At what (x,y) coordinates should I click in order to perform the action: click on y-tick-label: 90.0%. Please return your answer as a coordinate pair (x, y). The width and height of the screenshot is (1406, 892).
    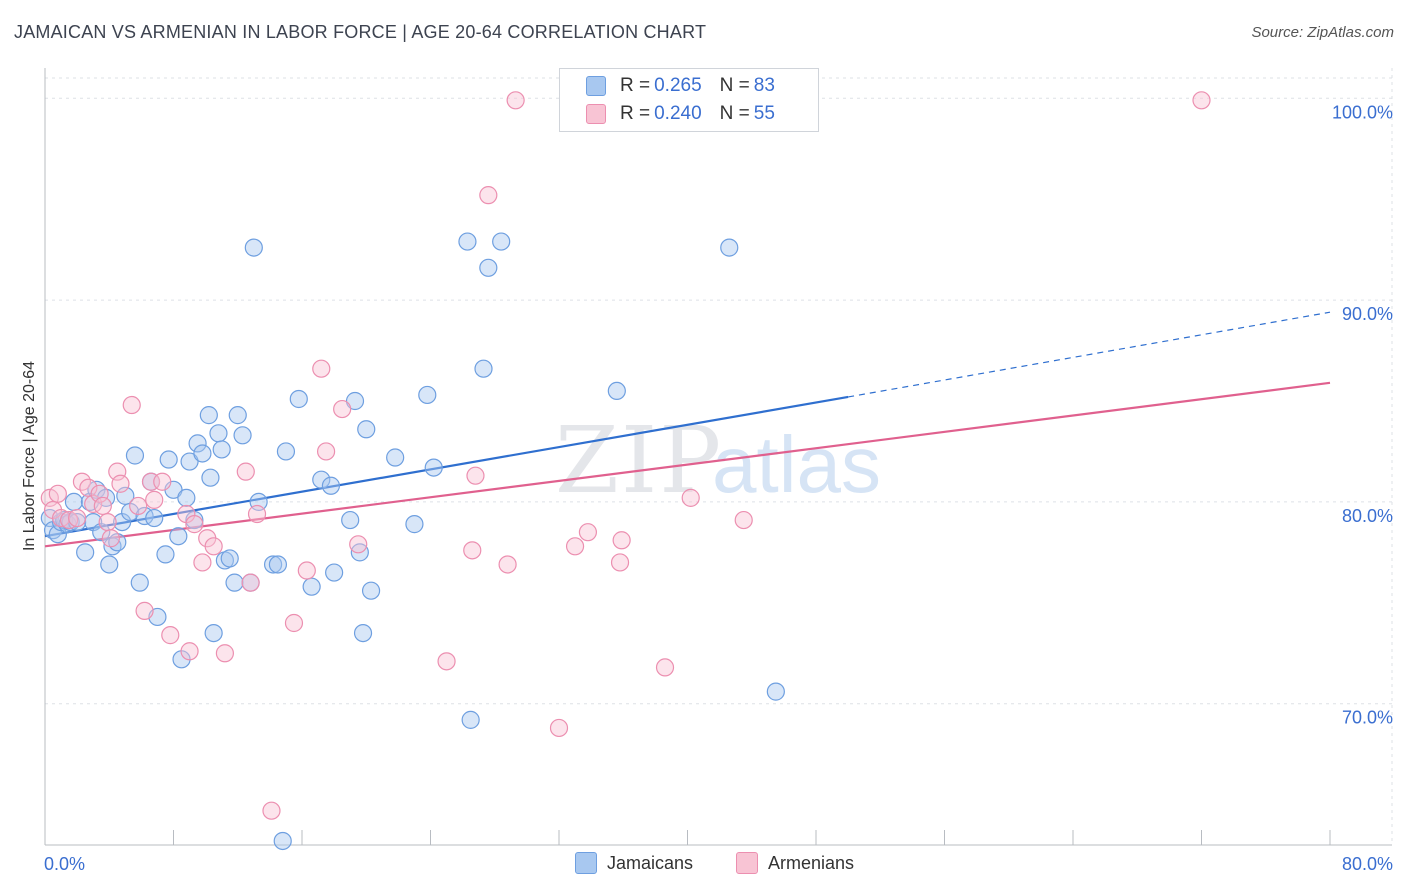
    Looking at the image, I should click on (1367, 314).